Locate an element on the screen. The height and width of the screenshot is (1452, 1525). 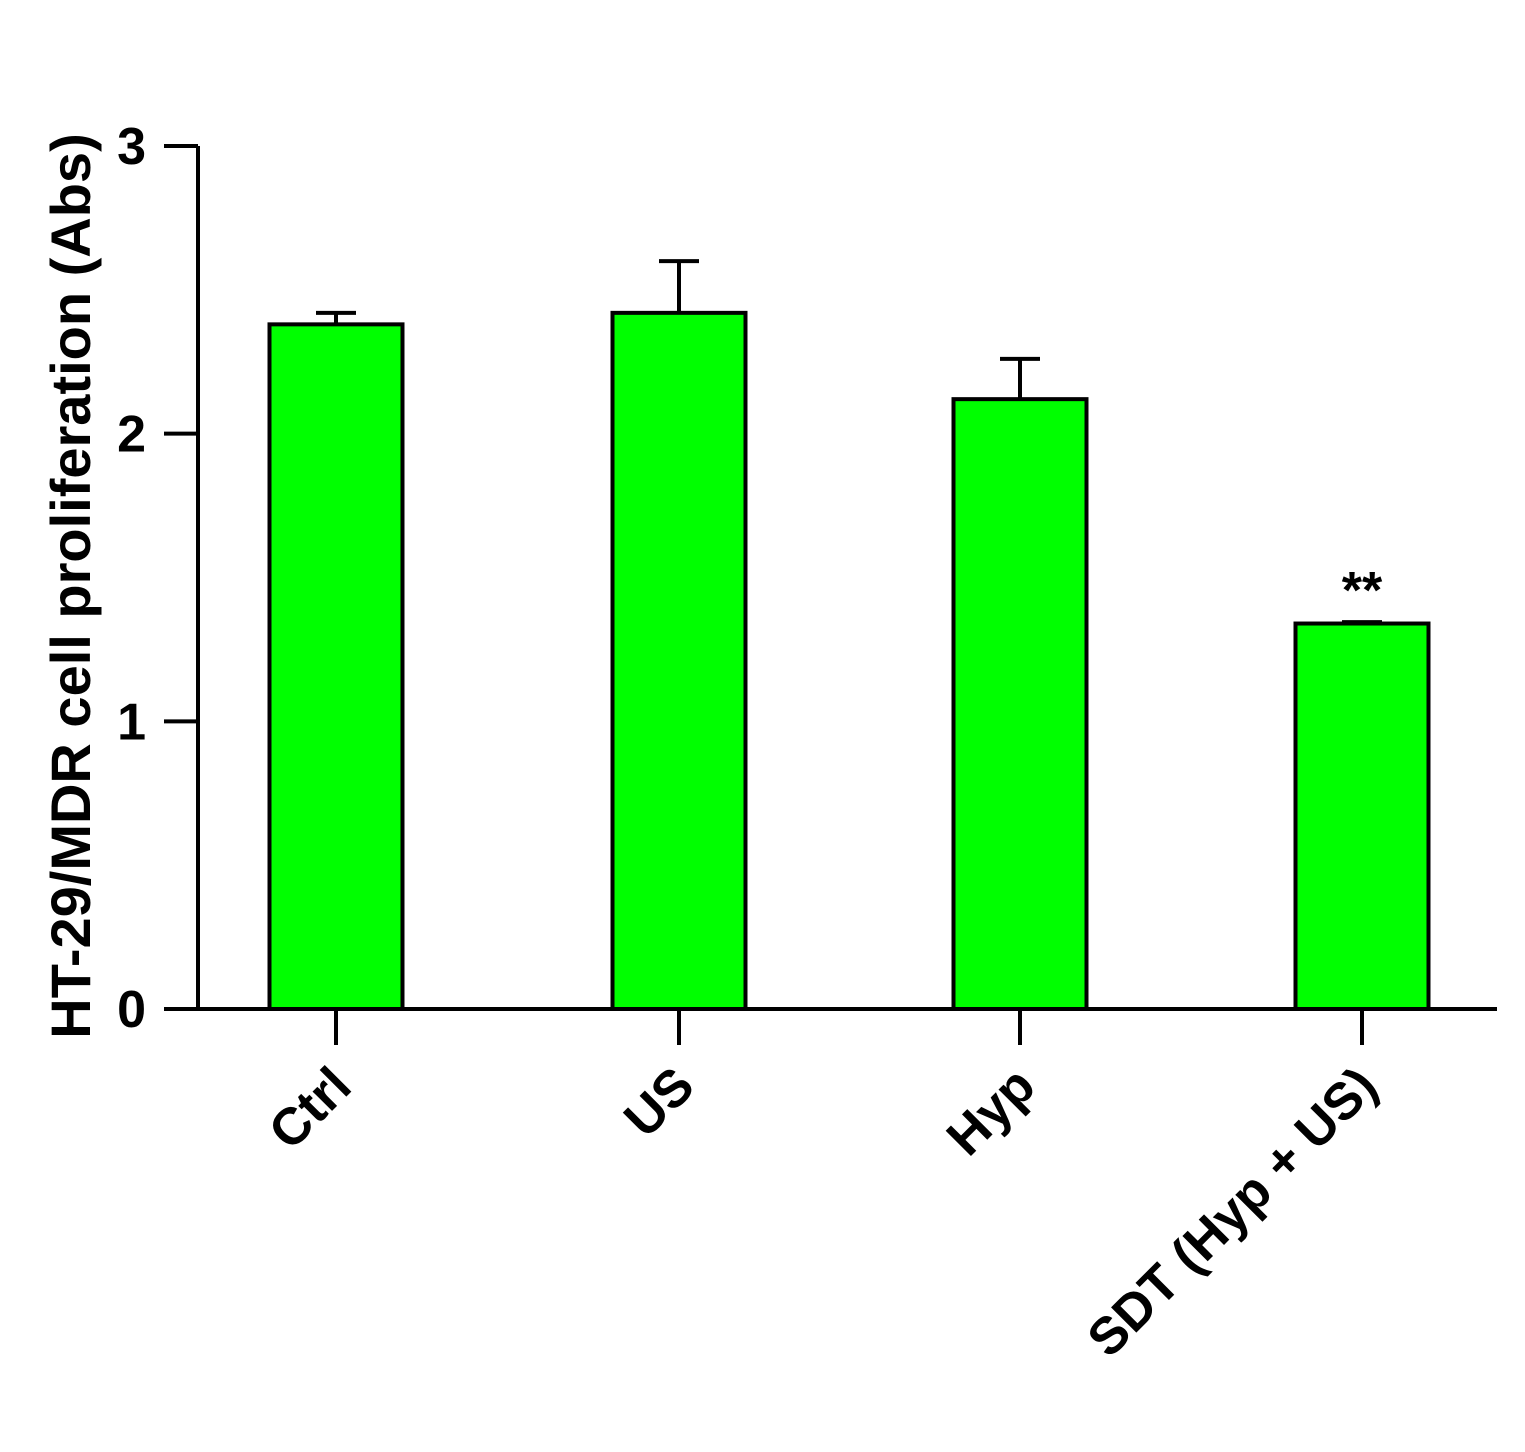
x-tick-label-1: US is located at coordinates (659, 1102).